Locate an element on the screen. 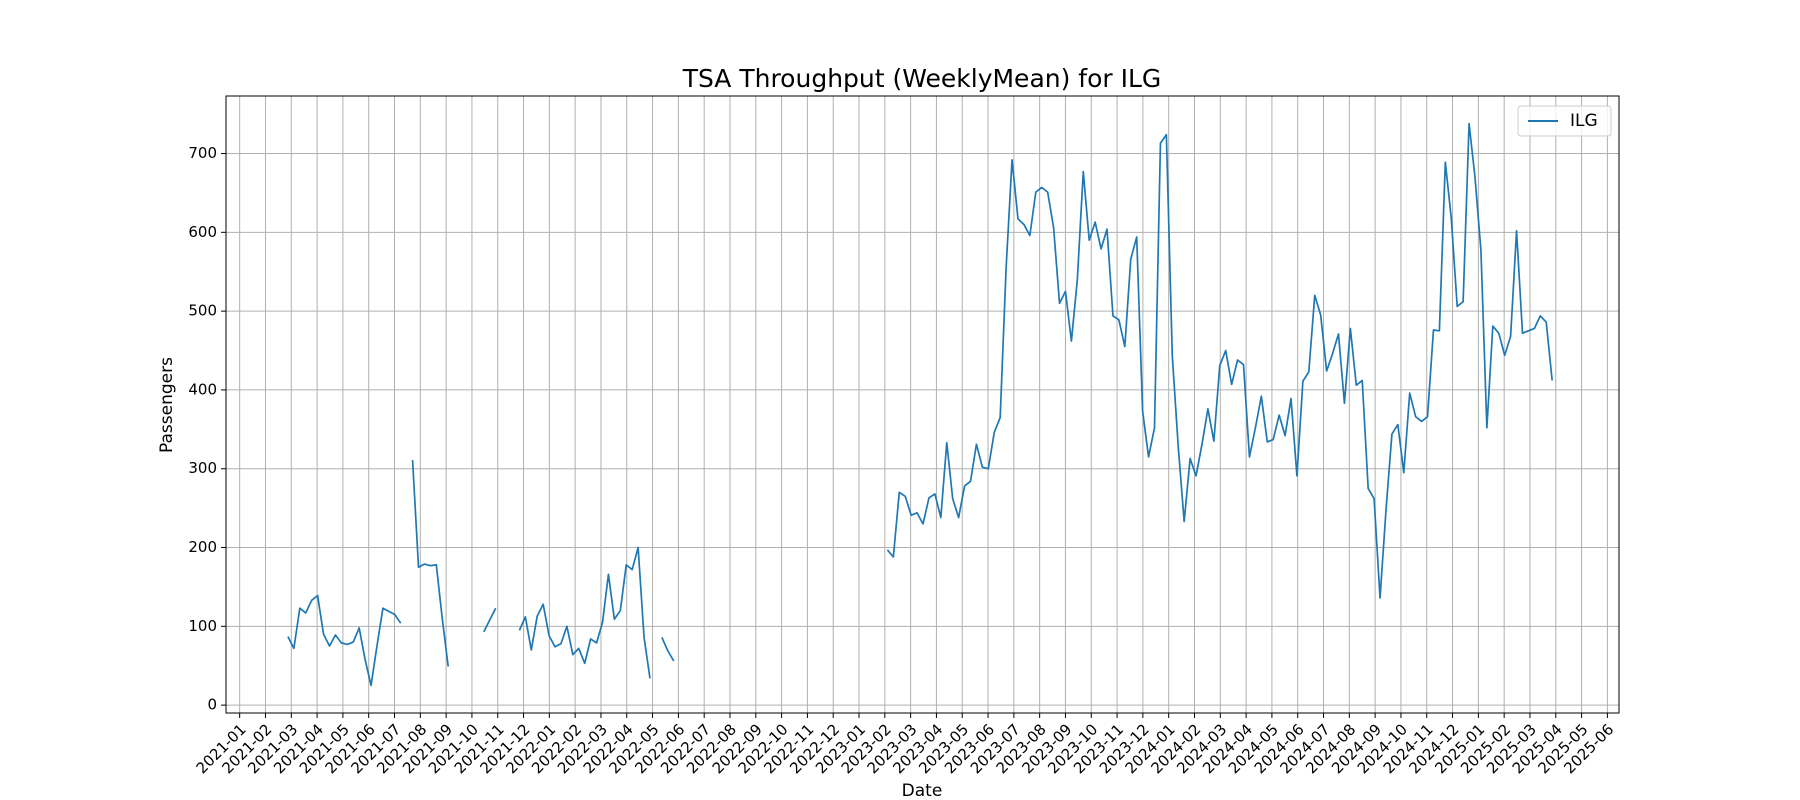 The height and width of the screenshot is (800, 1800). y-tick-label: 700 is located at coordinates (202, 153).